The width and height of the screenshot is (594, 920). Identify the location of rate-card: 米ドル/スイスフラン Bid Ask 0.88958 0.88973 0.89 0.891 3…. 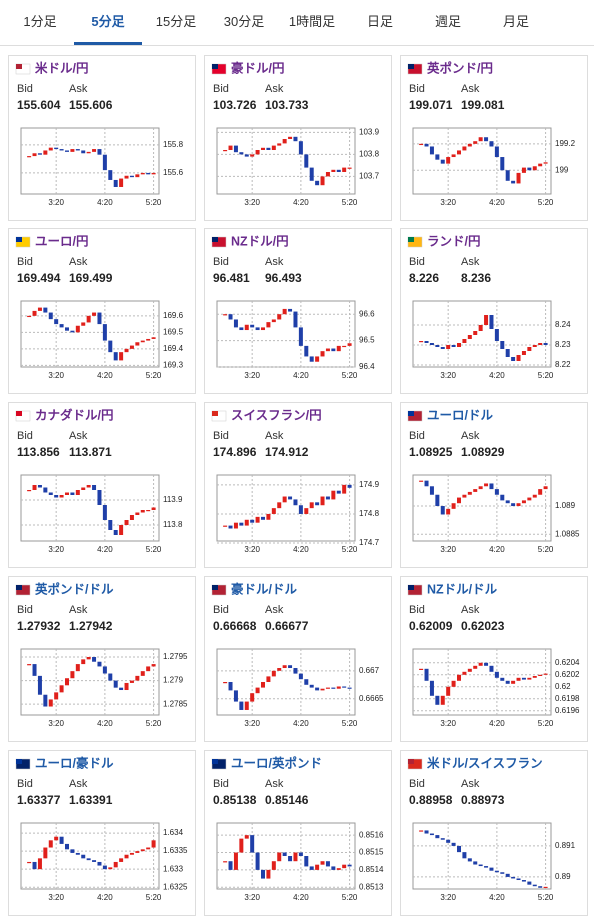
(494, 833).